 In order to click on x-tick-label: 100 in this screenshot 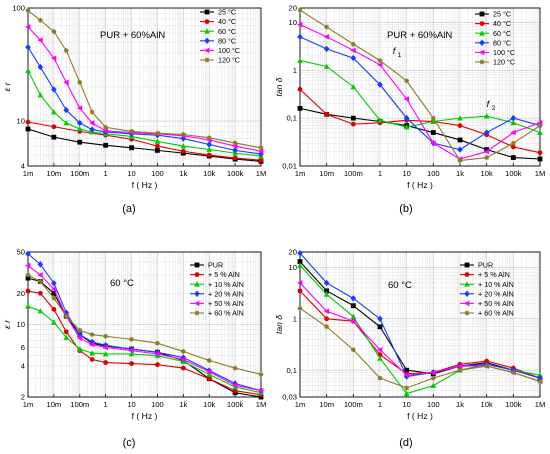, I will do `click(157, 173)`.